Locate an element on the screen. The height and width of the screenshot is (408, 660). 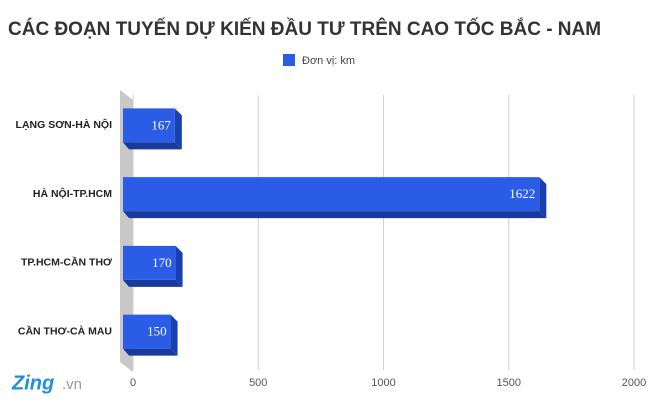
value-label: 167 is located at coordinates (161, 124).